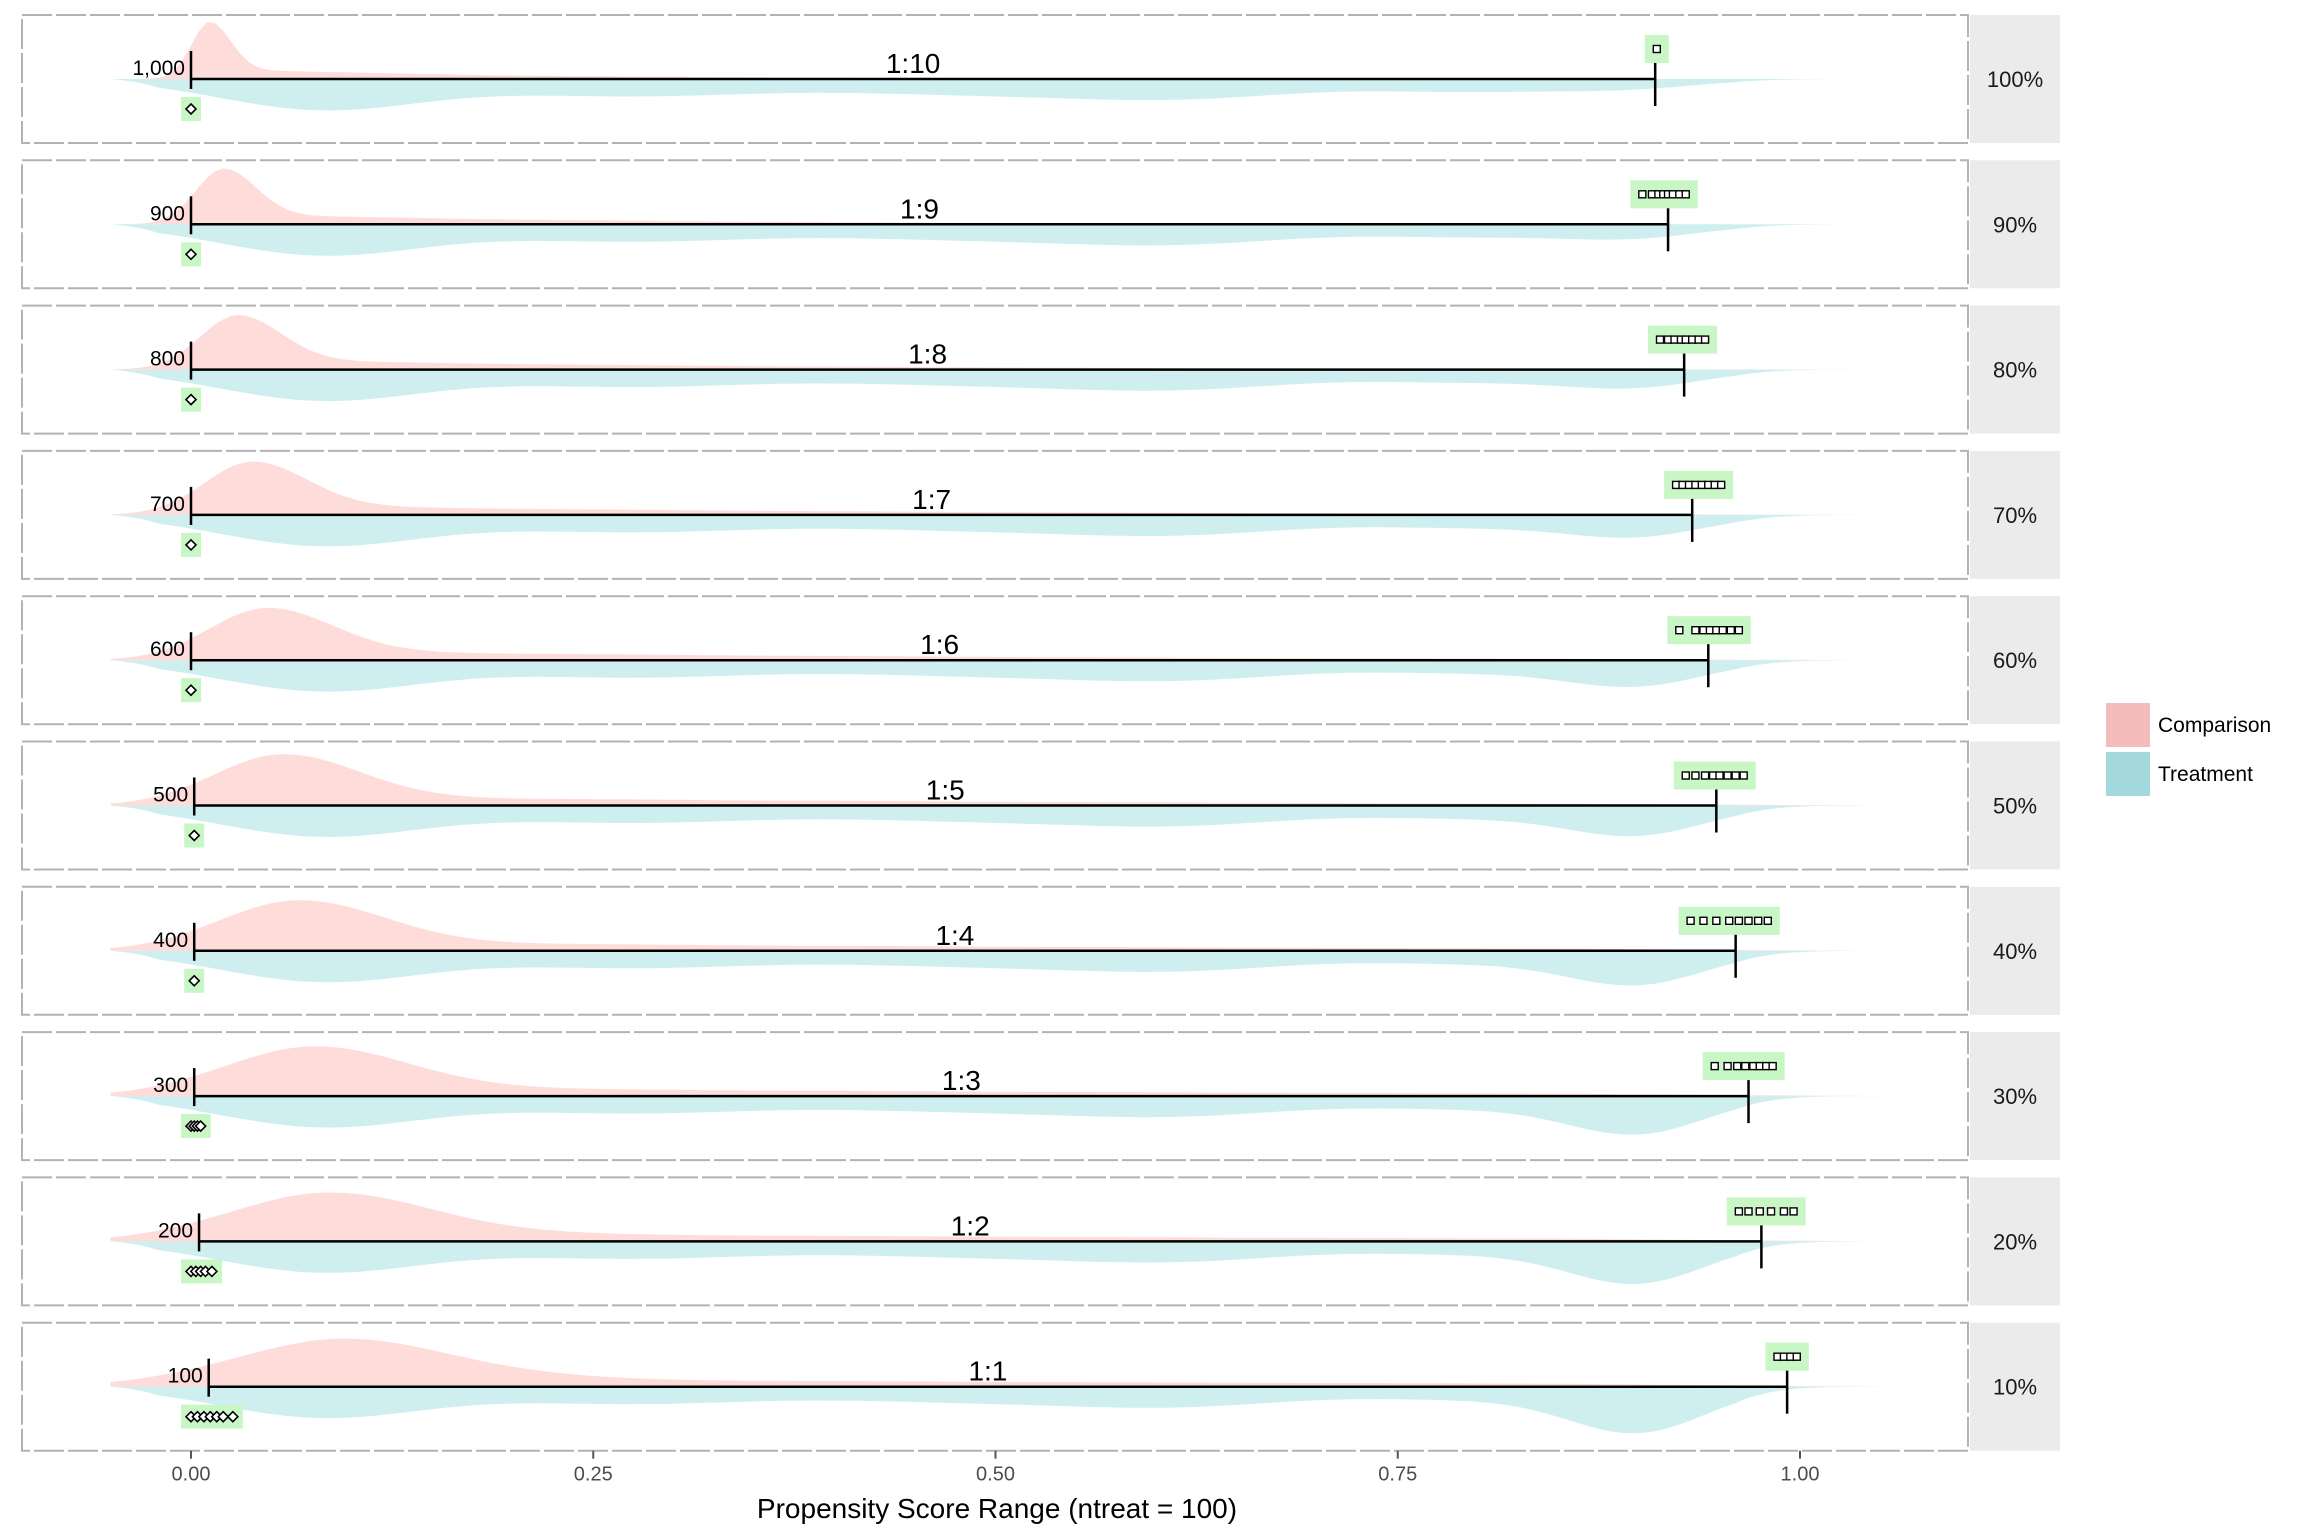 This screenshot has width=2304, height=1536. What do you see at coordinates (2188, 749) in the screenshot?
I see `legend: Comparison Treatment` at bounding box center [2188, 749].